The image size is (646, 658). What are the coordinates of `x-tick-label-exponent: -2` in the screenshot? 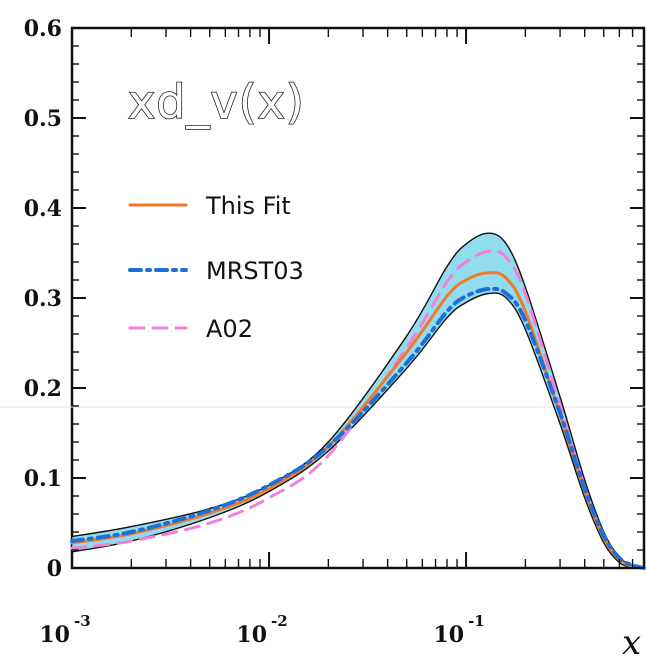 It's located at (279, 621).